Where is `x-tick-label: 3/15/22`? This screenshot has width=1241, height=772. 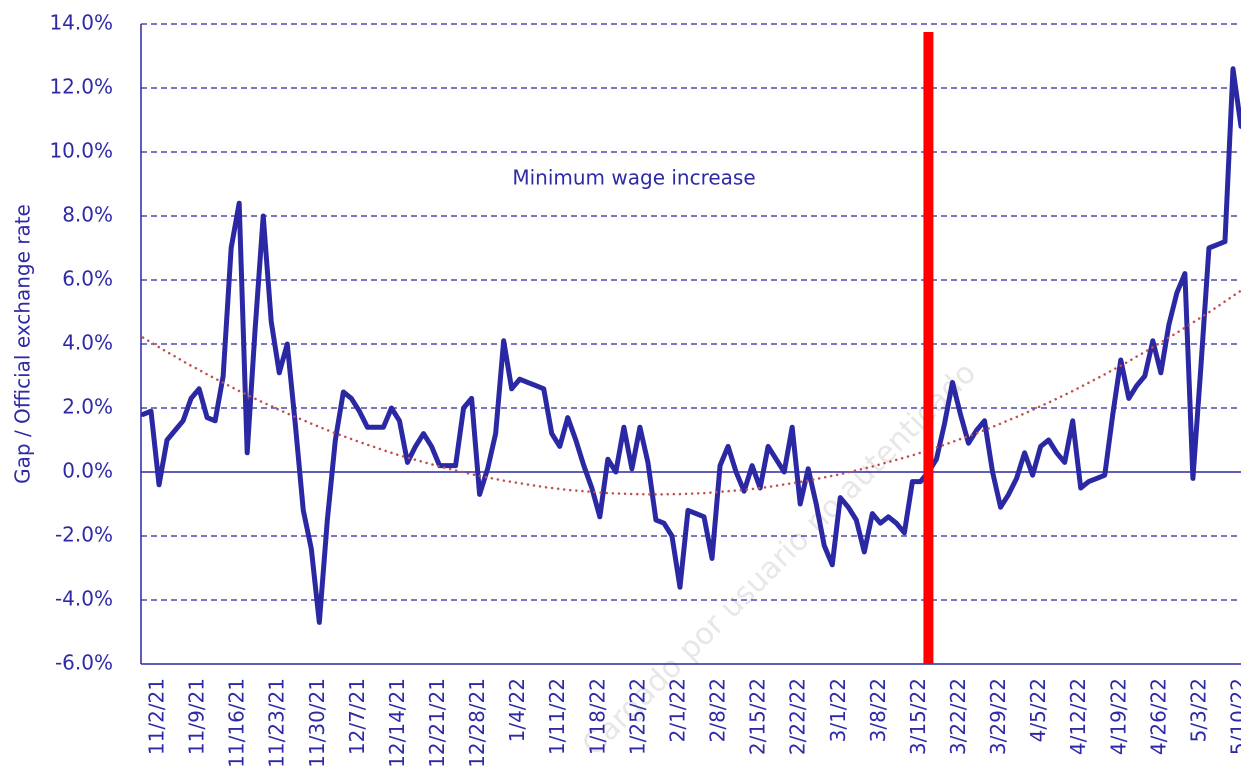
x-tick-label: 3/15/22 is located at coordinates (918, 716).